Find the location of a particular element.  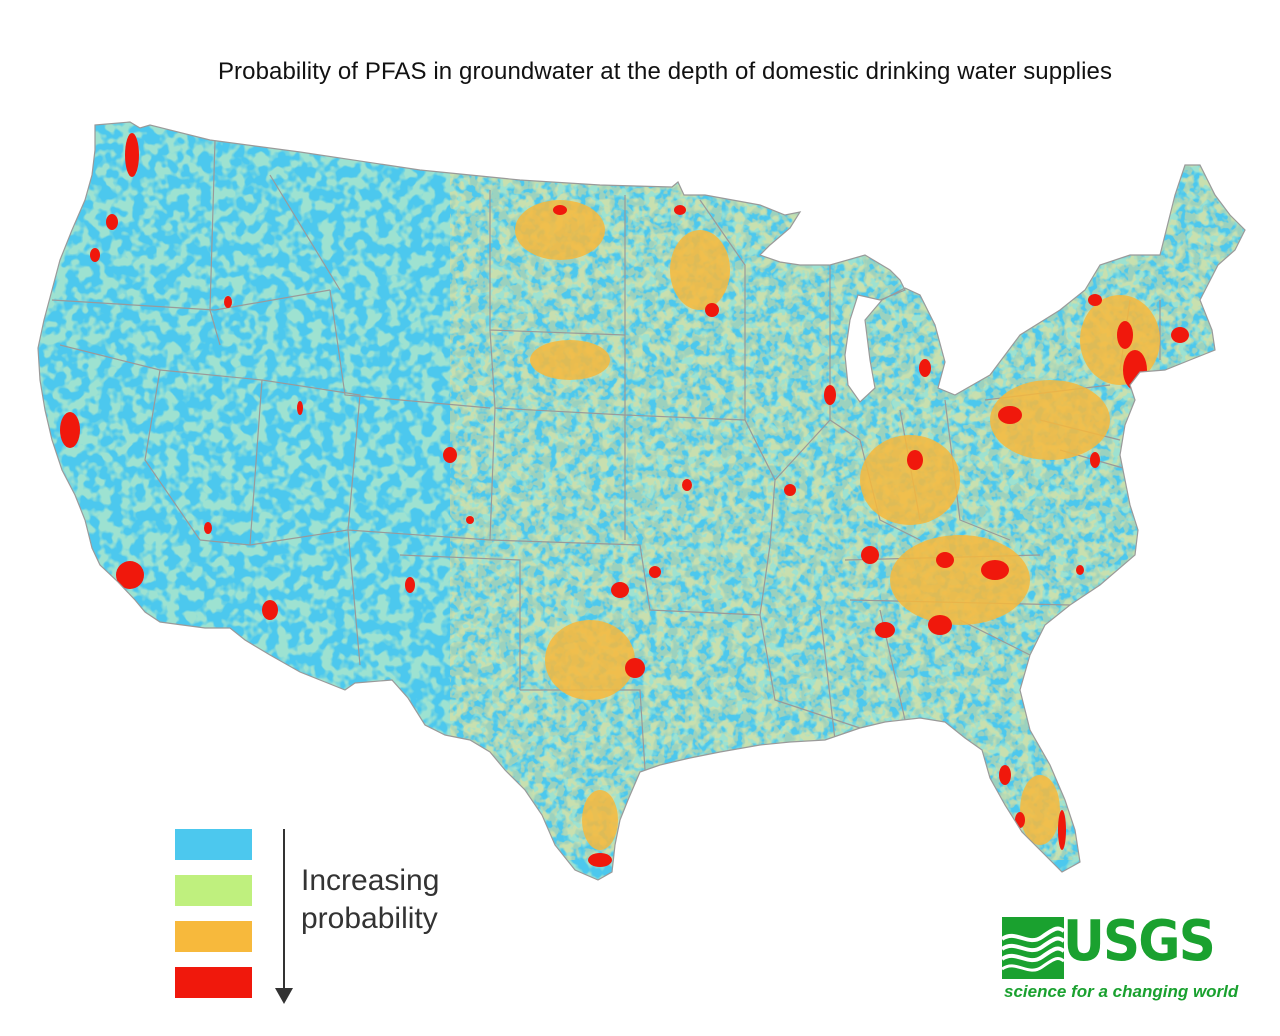

legend-label-line2: probability is located at coordinates (369, 918).